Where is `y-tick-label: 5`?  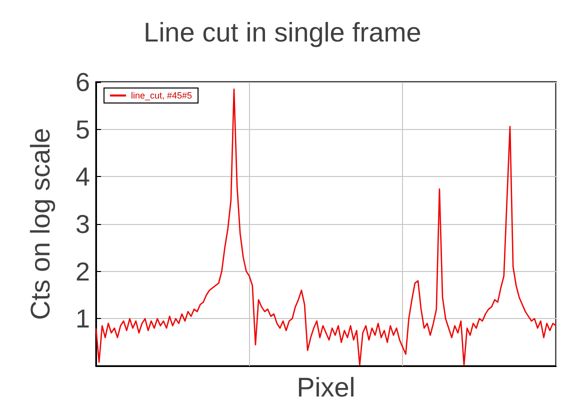
y-tick-label: 5 is located at coordinates (83, 129).